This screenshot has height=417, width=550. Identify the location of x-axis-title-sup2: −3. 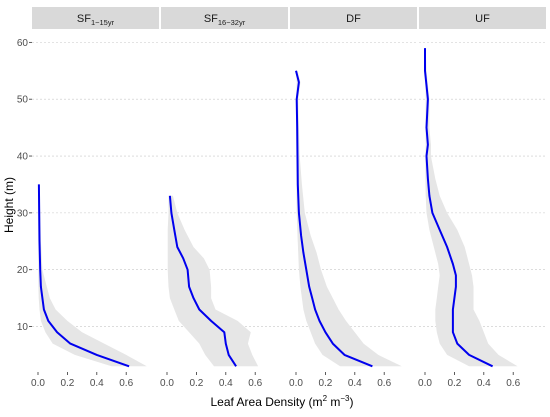
(345, 398).